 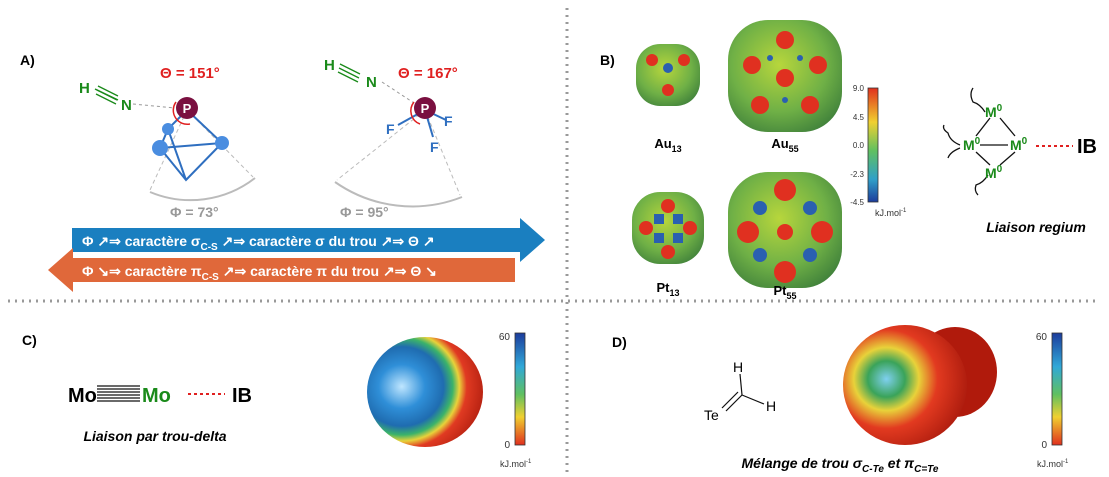 What do you see at coordinates (1044, 445) in the screenshot?
I see `colorbar-tick: 0` at bounding box center [1044, 445].